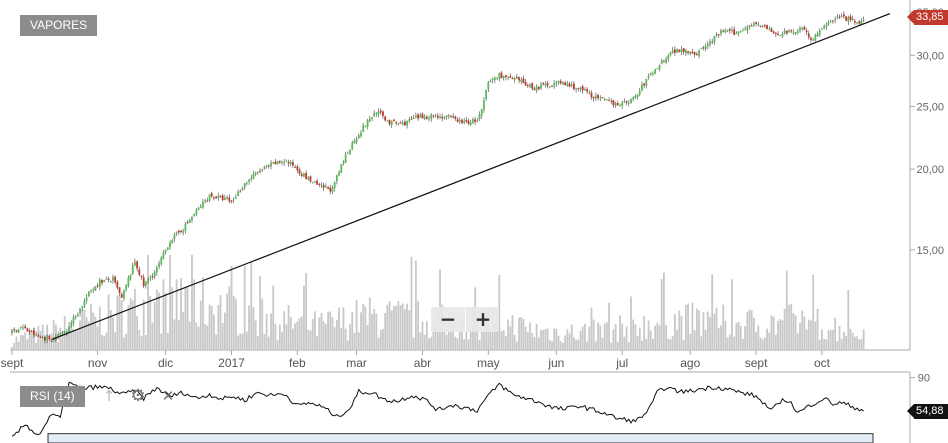 This screenshot has width=948, height=443. Describe the element at coordinates (448, 319) in the screenshot. I see `zoom-out-button: −` at that location.